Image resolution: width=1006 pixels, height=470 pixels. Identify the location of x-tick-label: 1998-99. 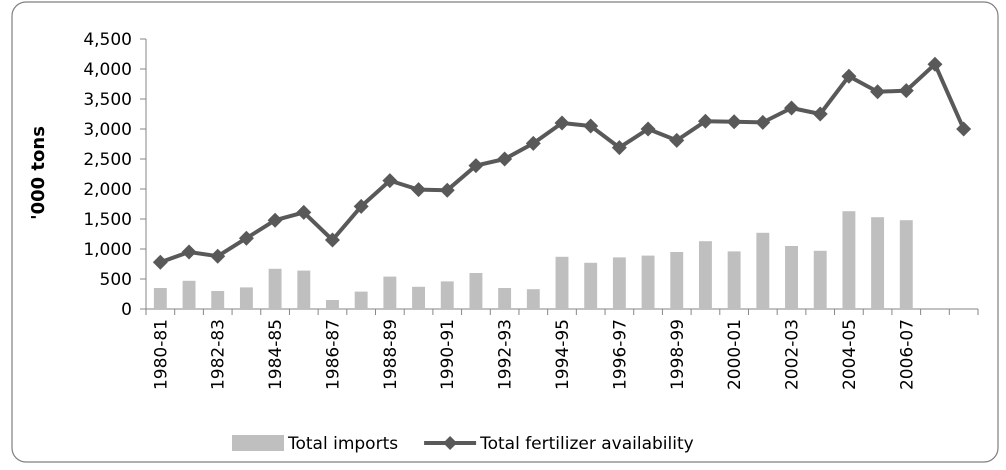
(678, 354).